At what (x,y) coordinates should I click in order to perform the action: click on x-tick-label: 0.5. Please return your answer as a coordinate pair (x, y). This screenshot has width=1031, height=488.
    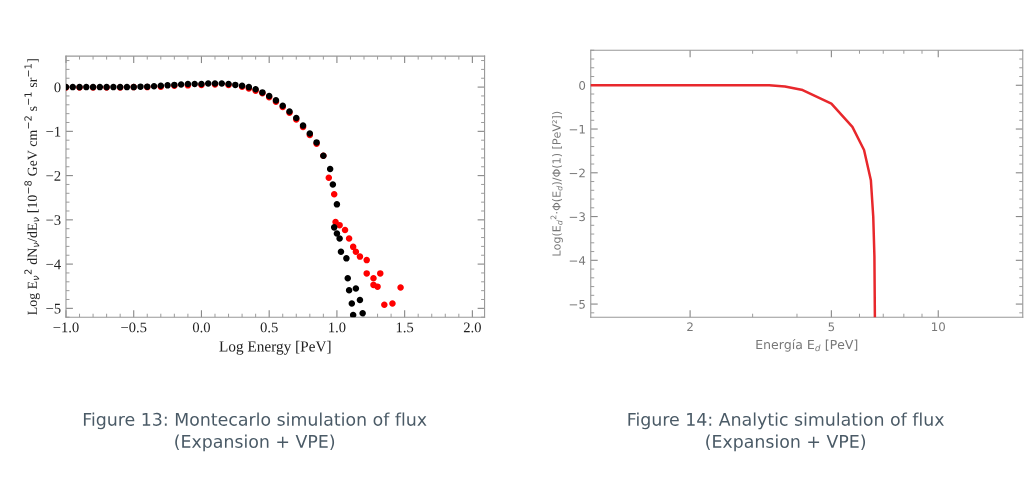
    Looking at the image, I should click on (269, 327).